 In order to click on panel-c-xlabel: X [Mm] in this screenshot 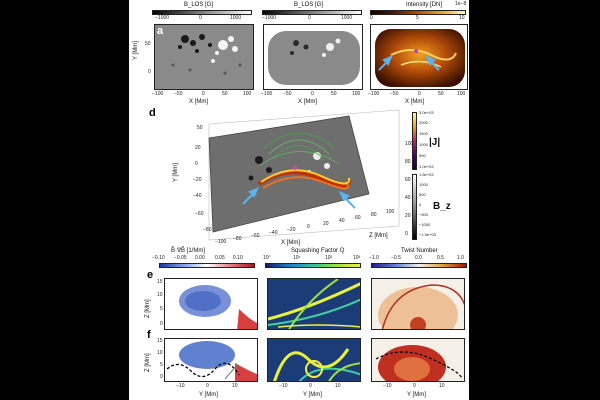, I will do `click(414, 102)`.